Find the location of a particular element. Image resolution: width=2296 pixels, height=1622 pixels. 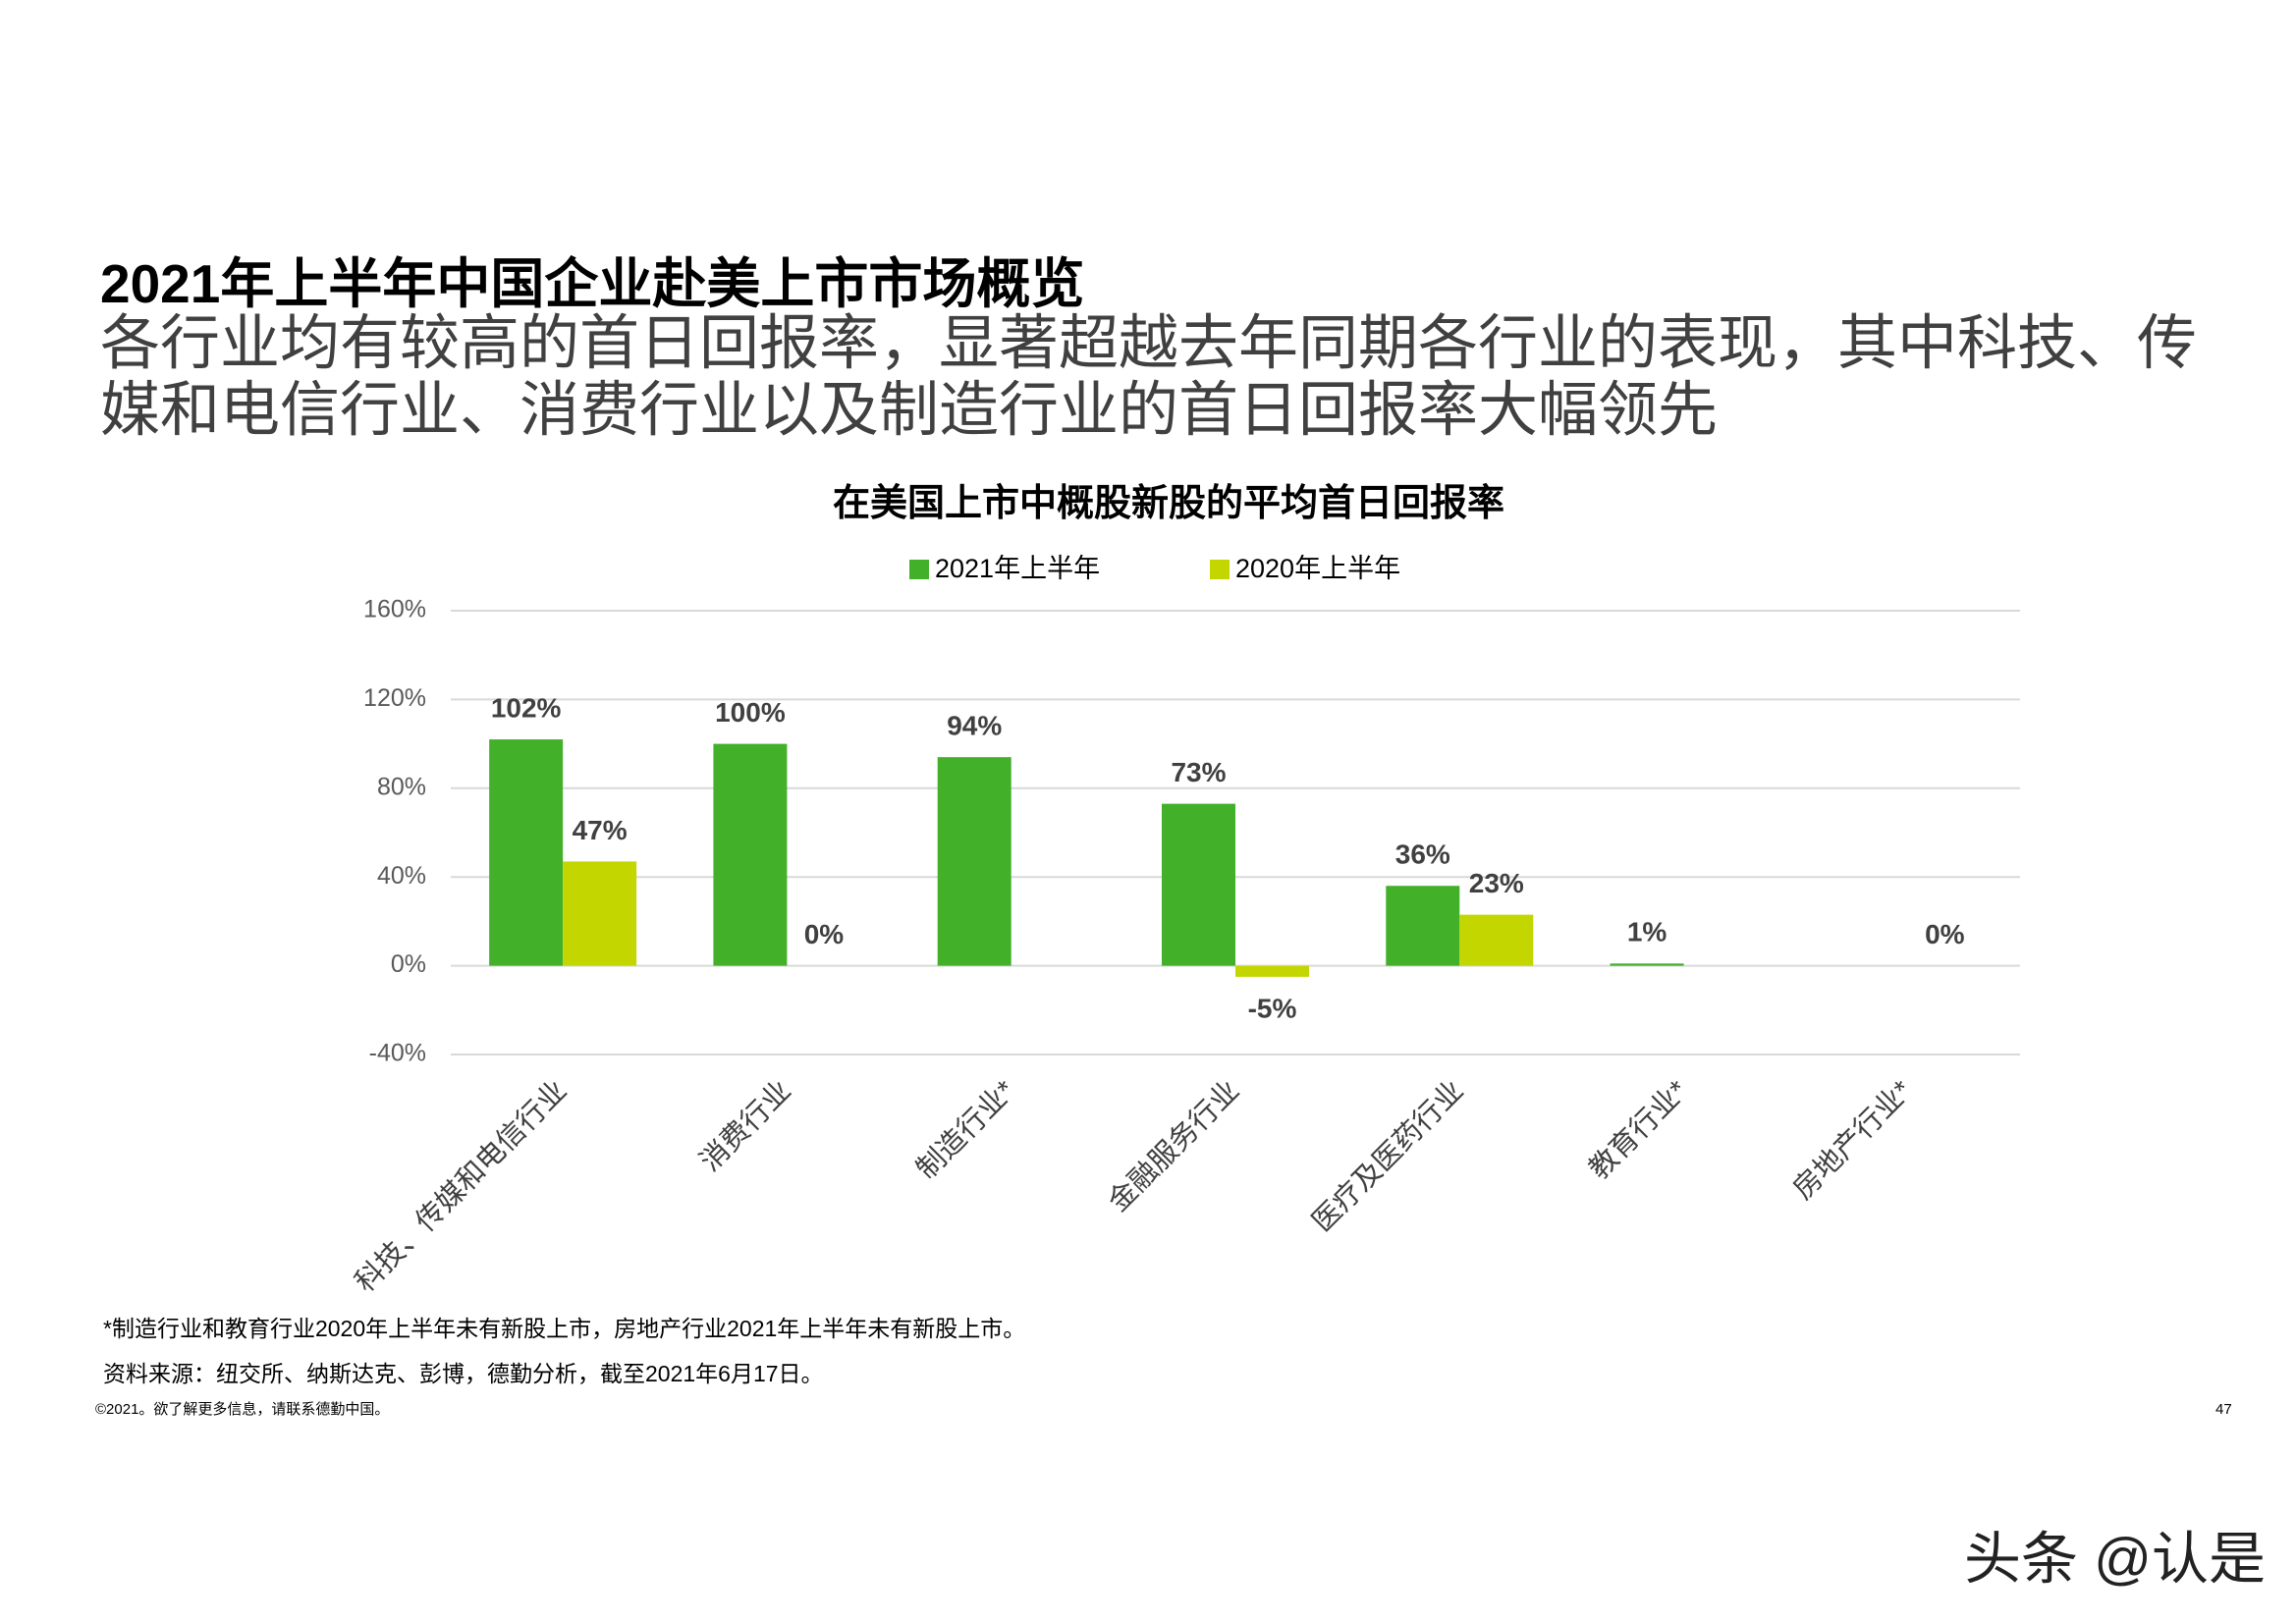

data-label: 73% is located at coordinates (1198, 772).